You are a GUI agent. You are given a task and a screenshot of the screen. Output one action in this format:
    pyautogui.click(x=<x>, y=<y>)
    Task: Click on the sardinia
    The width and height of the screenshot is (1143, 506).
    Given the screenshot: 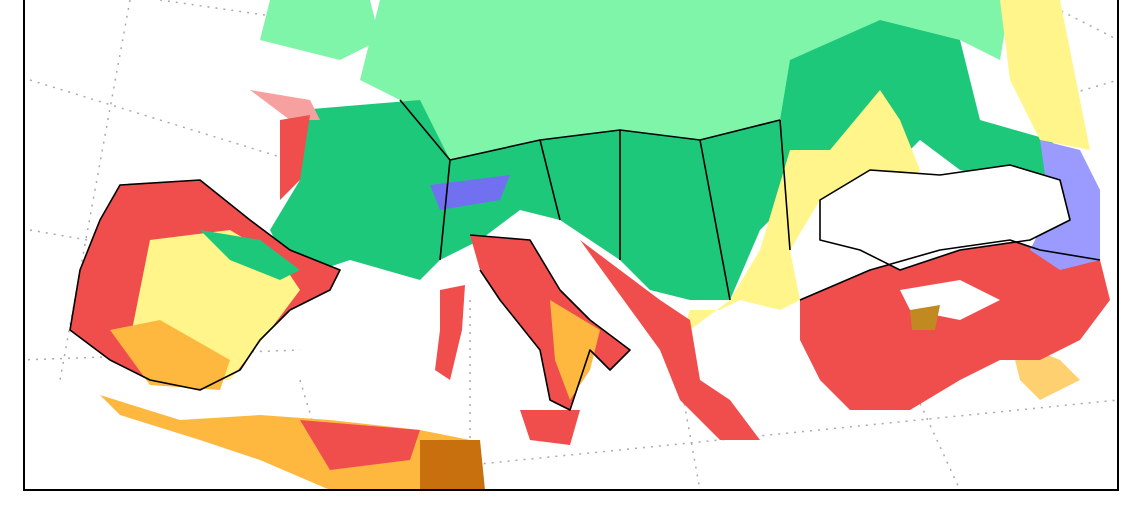 What is the action you would take?
    pyautogui.click(x=450, y=332)
    